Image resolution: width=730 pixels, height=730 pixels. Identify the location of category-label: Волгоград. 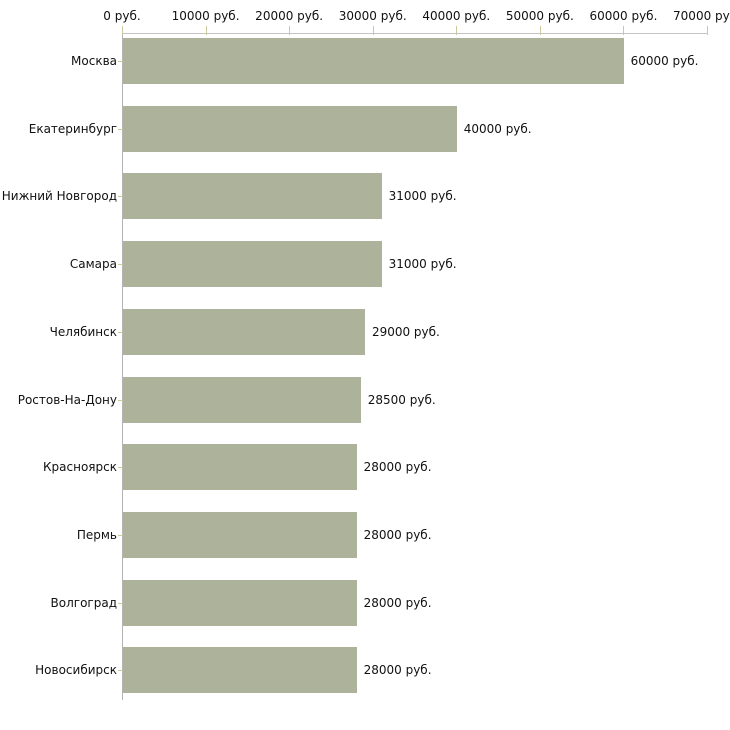
(83, 602).